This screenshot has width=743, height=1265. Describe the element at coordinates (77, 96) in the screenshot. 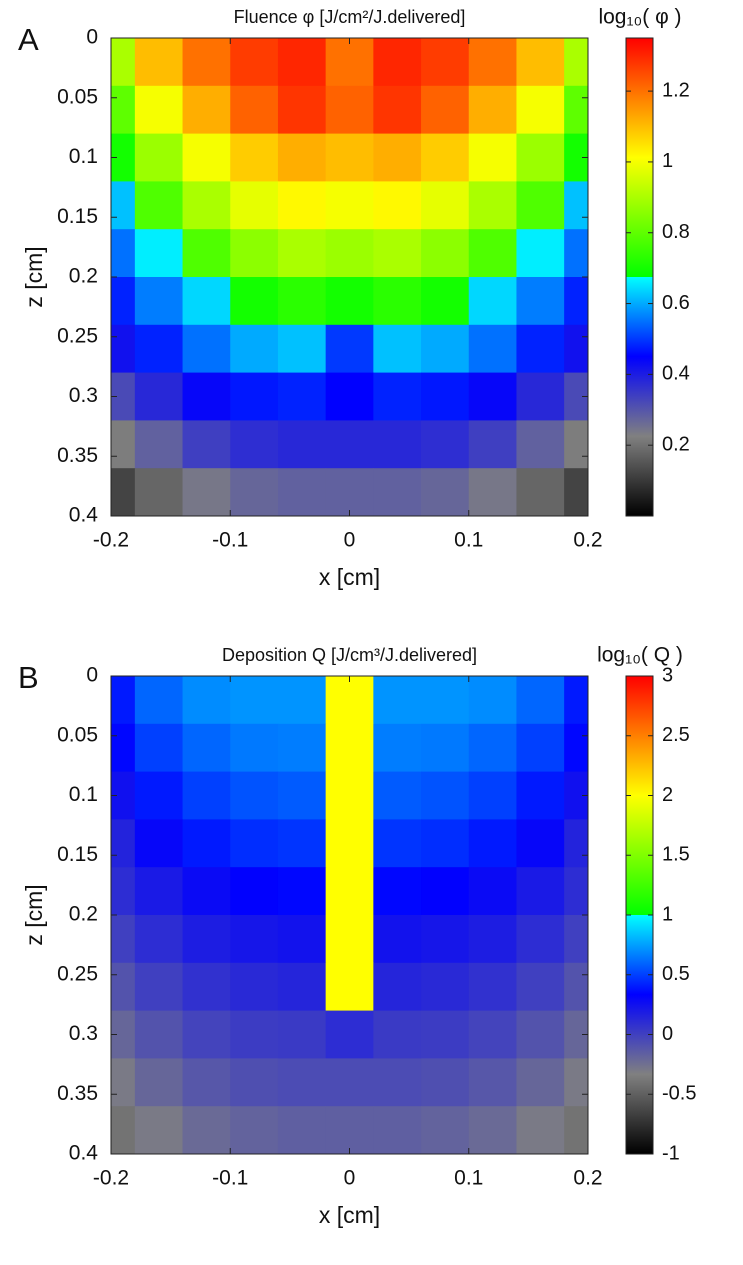

I see `y-tick-label: 0.05` at that location.